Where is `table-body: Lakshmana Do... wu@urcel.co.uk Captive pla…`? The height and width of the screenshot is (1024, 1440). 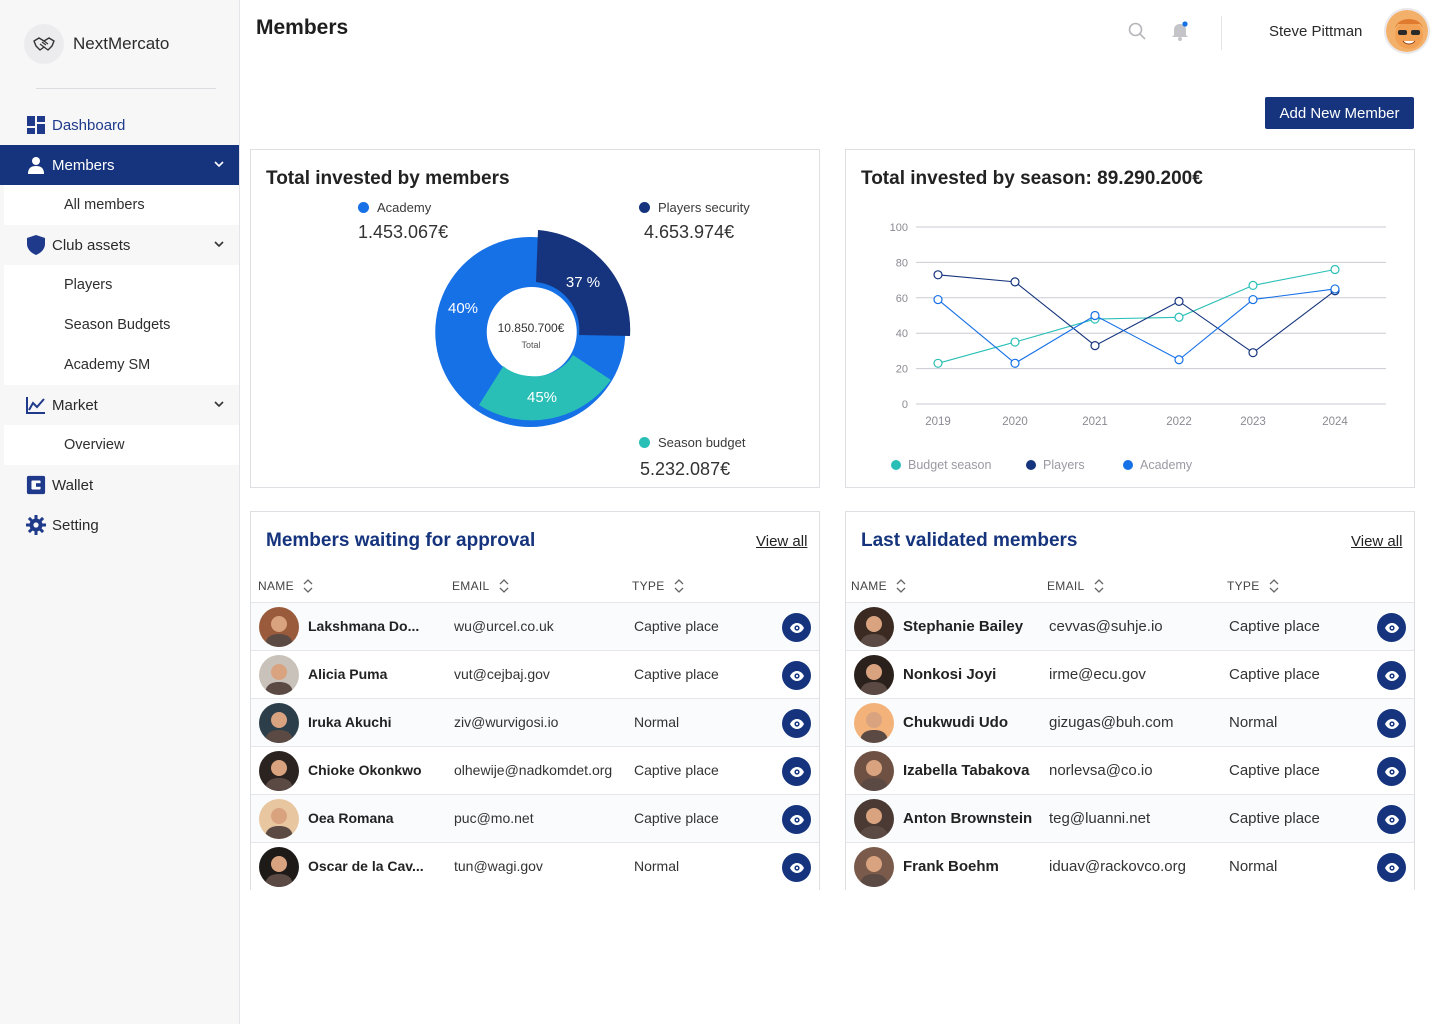 table-body: Lakshmana Do... wu@urcel.co.uk Captive pla… is located at coordinates (535, 746).